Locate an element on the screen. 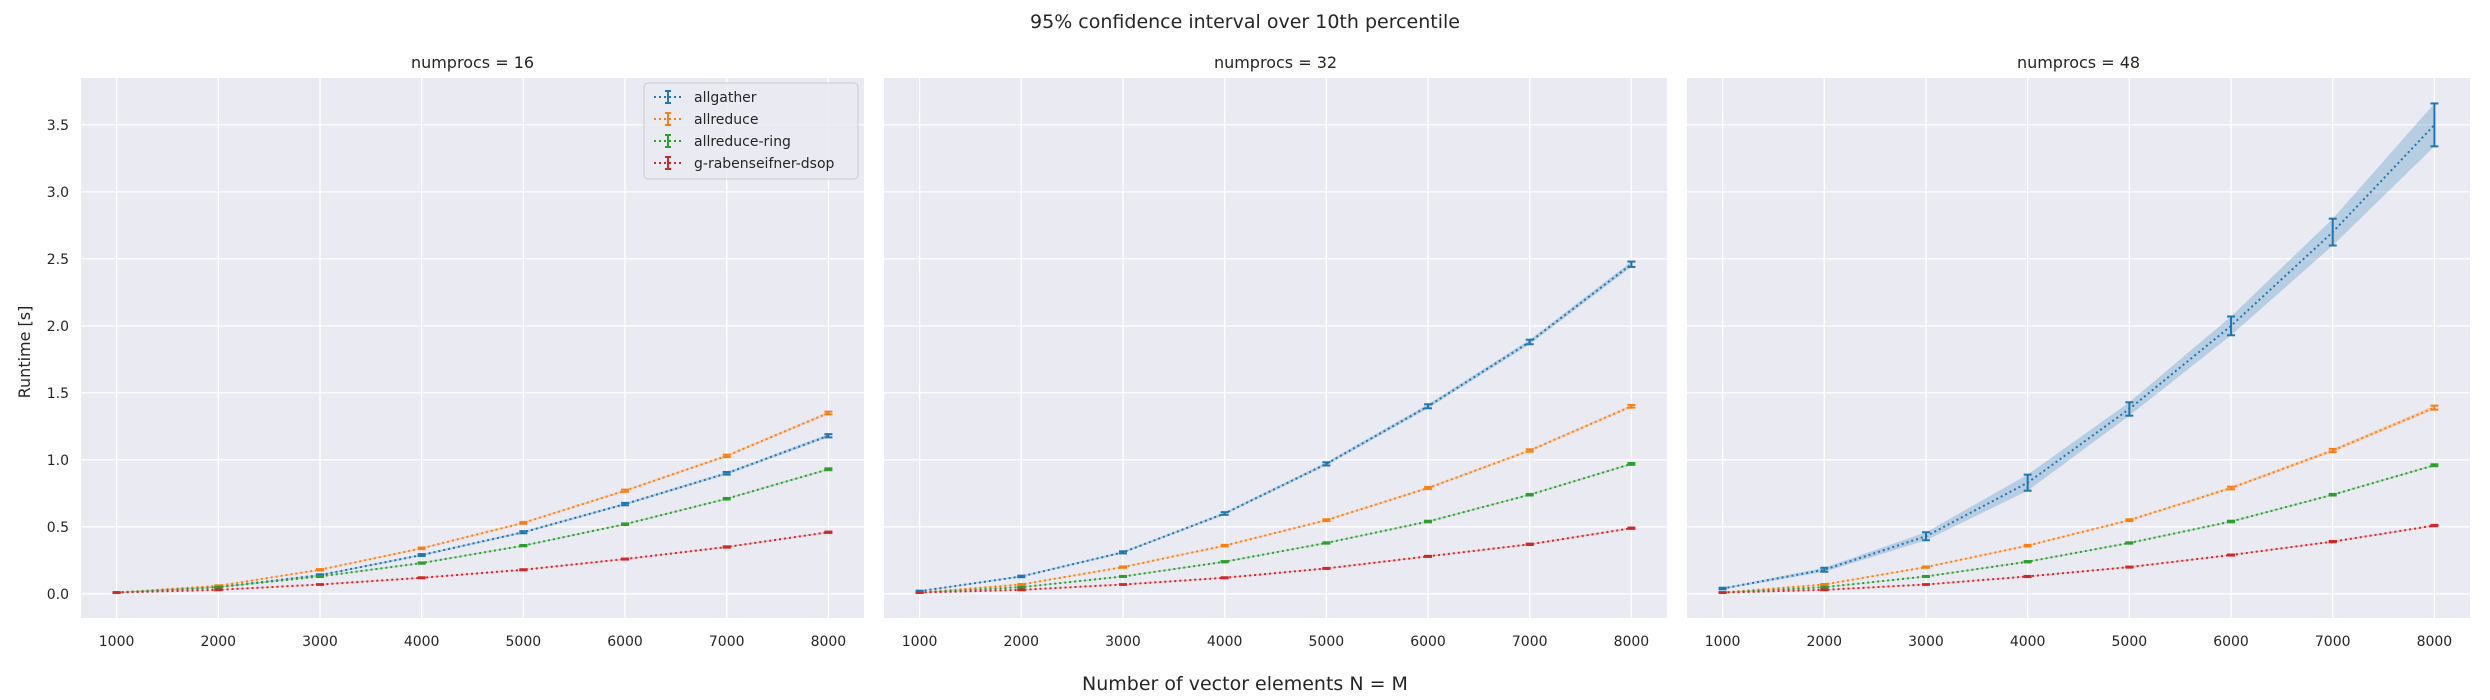 Image resolution: width=2490 pixels, height=700 pixels. legend-item-g-rabenseifner-dsop: g-rabenseifner-dsop is located at coordinates (744, 164).